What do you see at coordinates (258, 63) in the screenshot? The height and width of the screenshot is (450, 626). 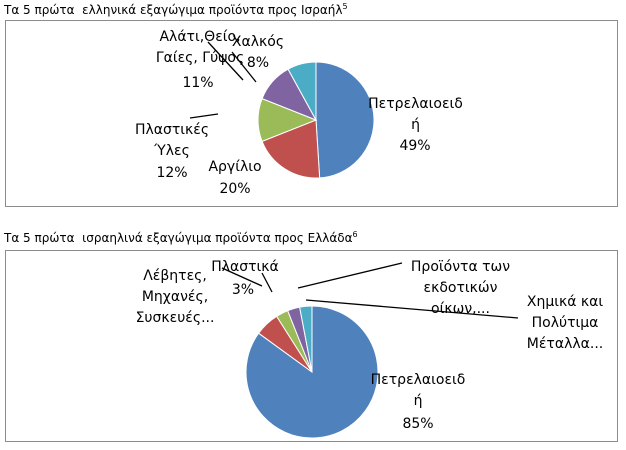 I see `value-label: 8%` at bounding box center [258, 63].